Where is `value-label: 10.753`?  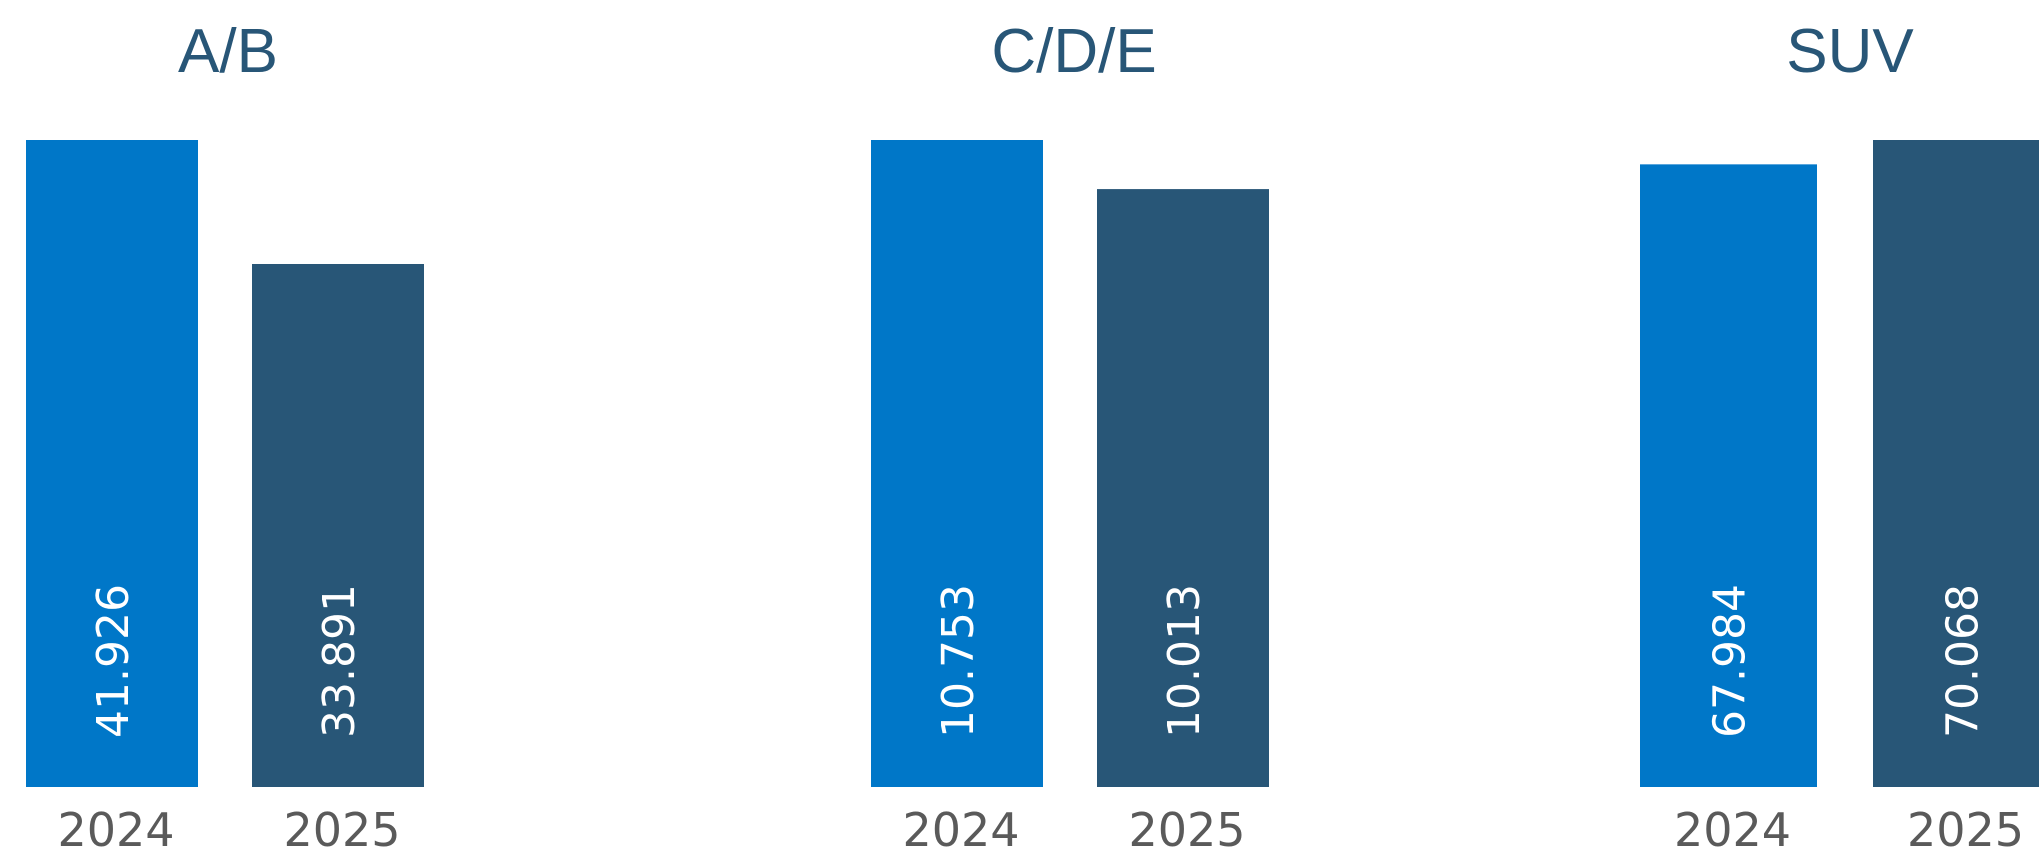
value-label: 10.753 is located at coordinates (958, 661).